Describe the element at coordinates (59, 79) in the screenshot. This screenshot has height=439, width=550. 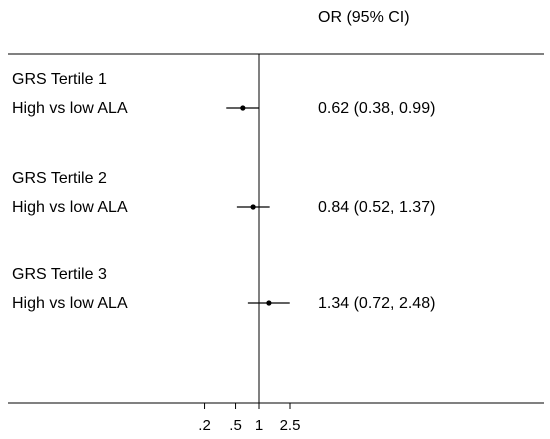
I see `group-label: GRS Tertile 1` at that location.